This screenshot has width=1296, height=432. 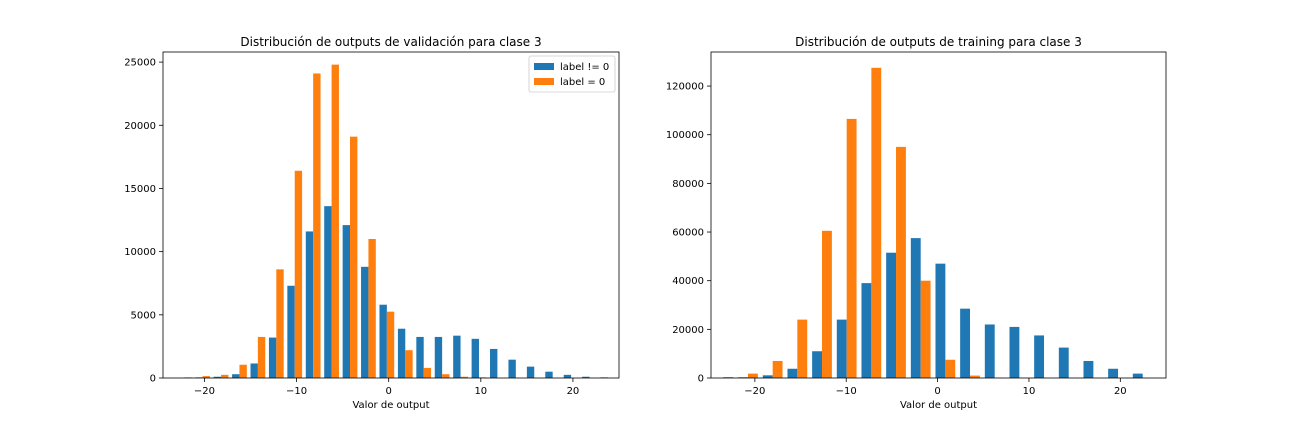 I want to click on y-tick-label: 15000, so click(x=140, y=189).